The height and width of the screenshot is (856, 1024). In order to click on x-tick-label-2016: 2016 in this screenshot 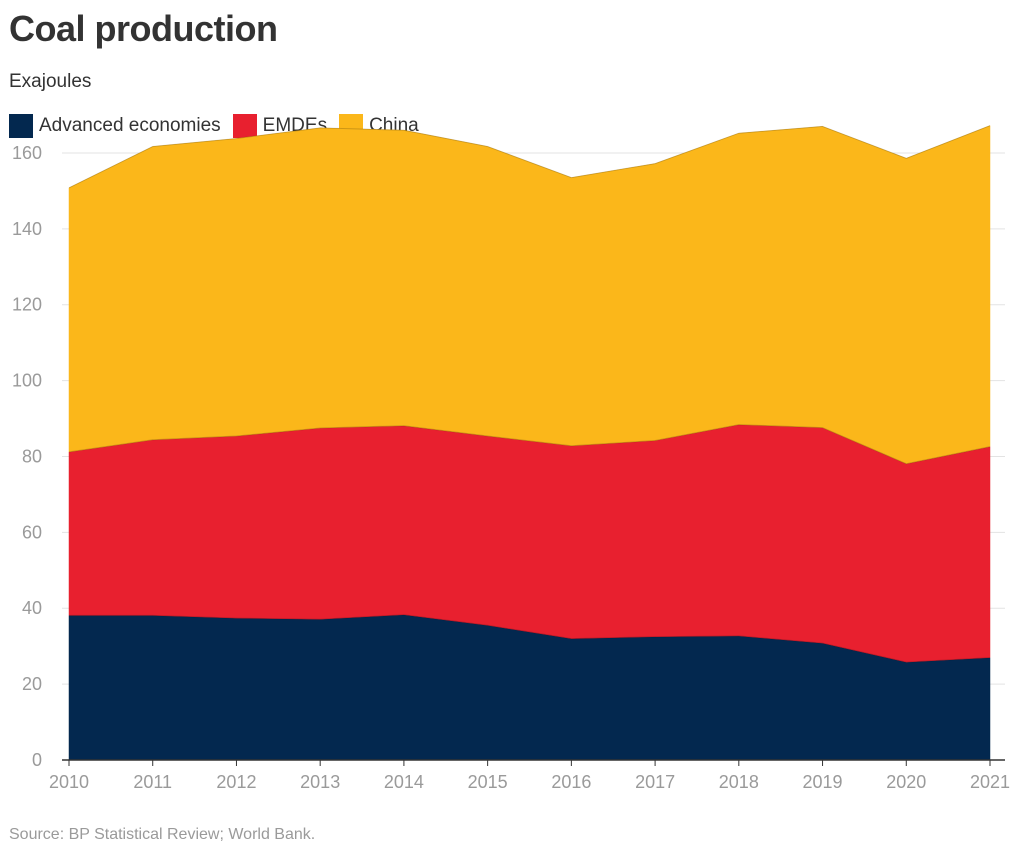, I will do `click(571, 782)`.